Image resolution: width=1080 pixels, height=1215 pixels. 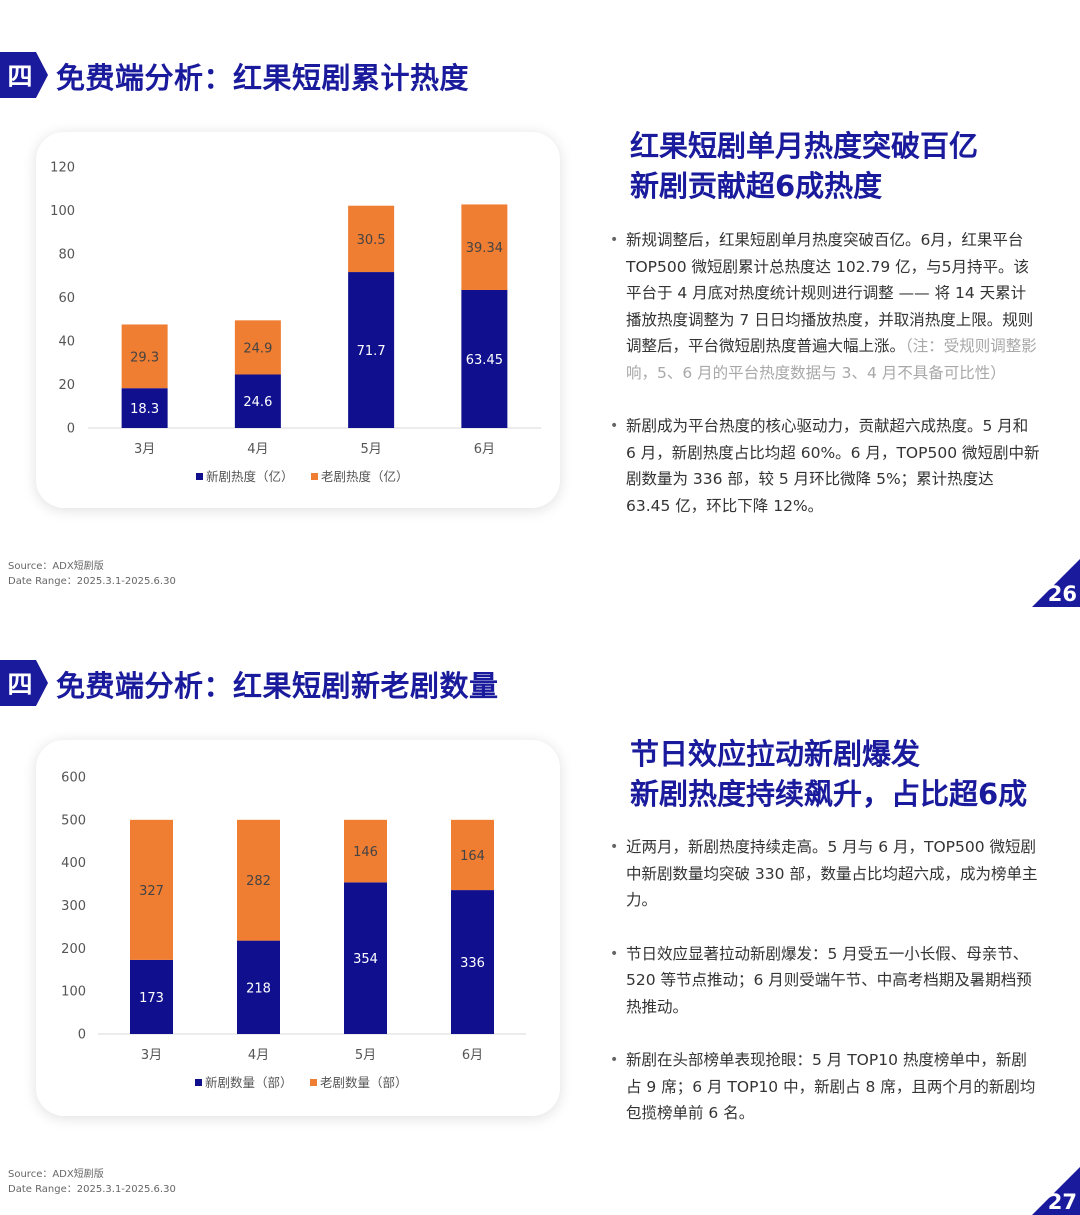 I want to click on headline-line-1: 红果短剧单月热度突破百亿, so click(x=804, y=146).